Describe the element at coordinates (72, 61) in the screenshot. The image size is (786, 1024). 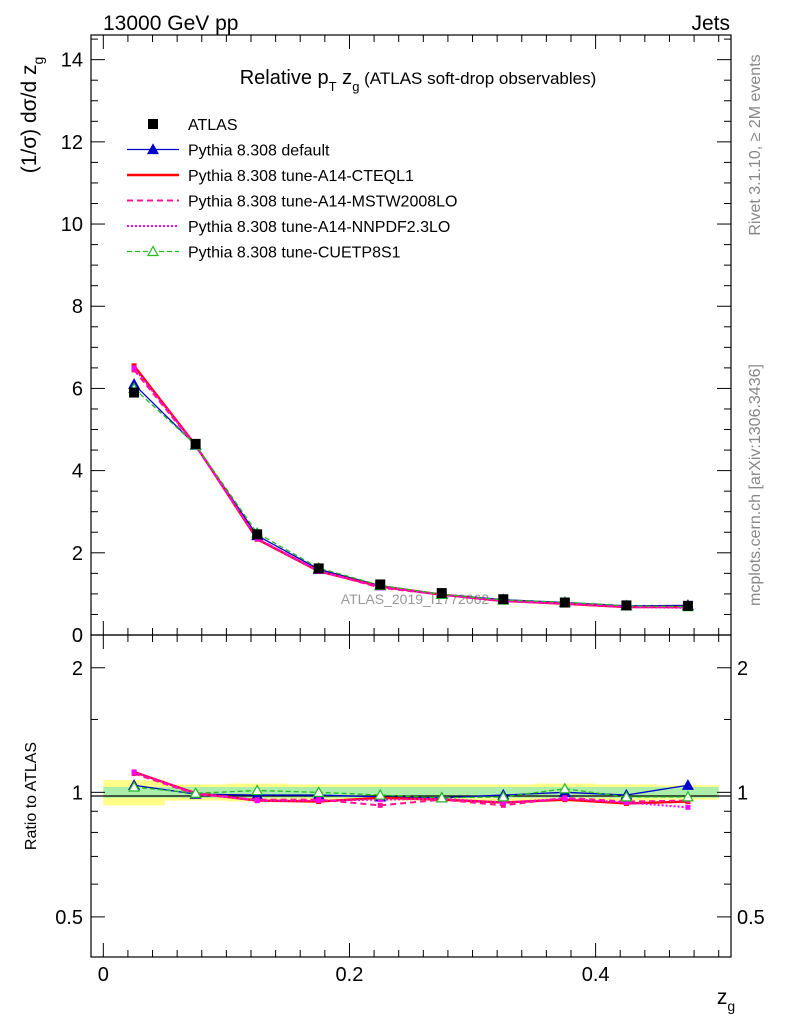
I see `main-y-tick-label: 14` at that location.